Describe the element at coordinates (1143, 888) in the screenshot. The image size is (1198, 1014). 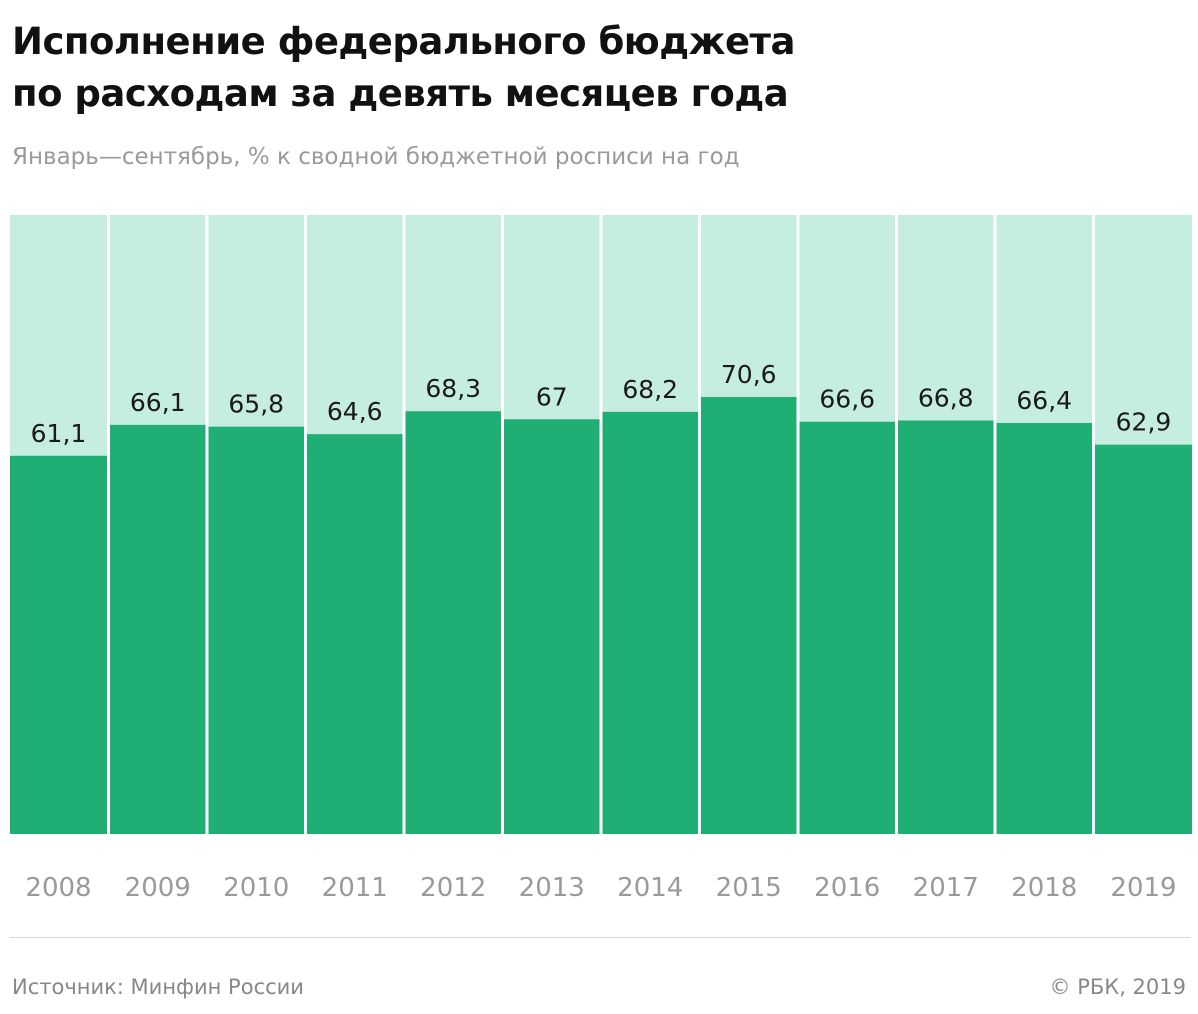
I see `x-tick-label: 2019` at that location.